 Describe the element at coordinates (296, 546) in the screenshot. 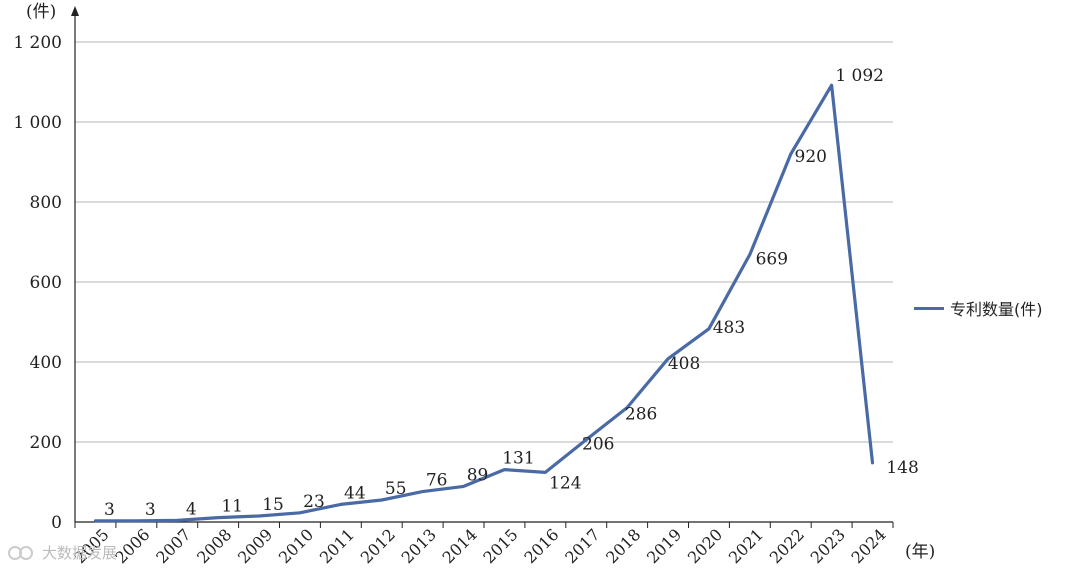

I see `x-tick-label: 2010` at that location.